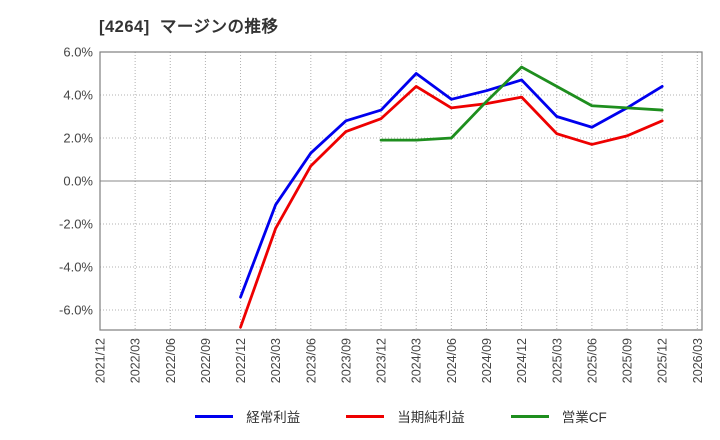 This screenshot has height=440, width=720. I want to click on chart-legend: 経常利益 当期純利益 営業CF, so click(401, 416).